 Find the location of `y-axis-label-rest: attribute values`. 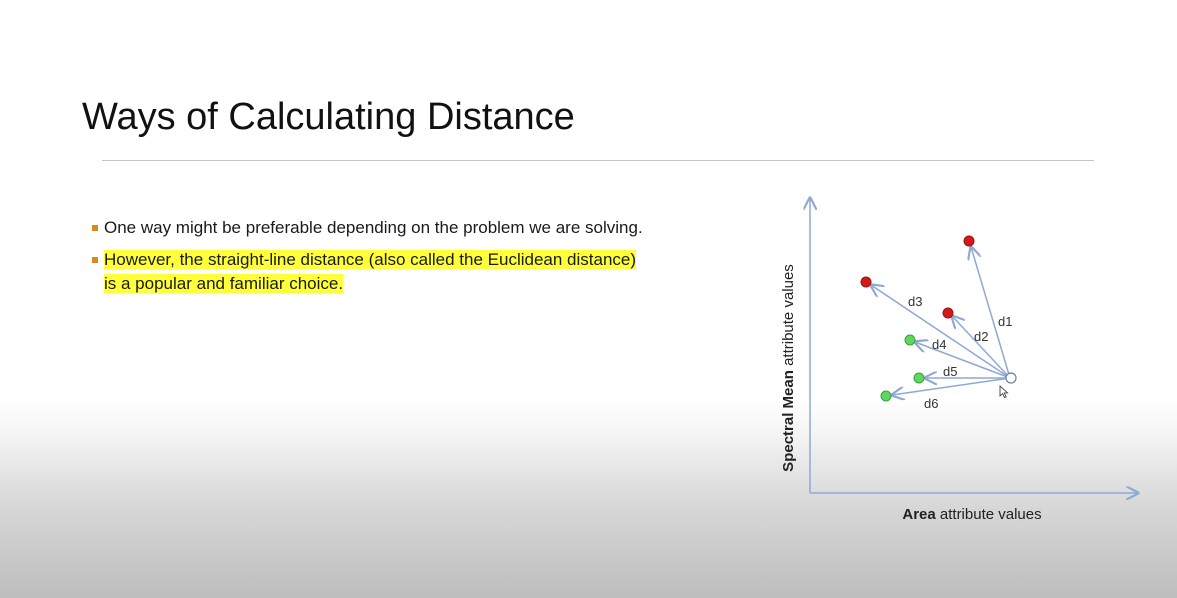

y-axis-label-rest: attribute values is located at coordinates (788, 317).